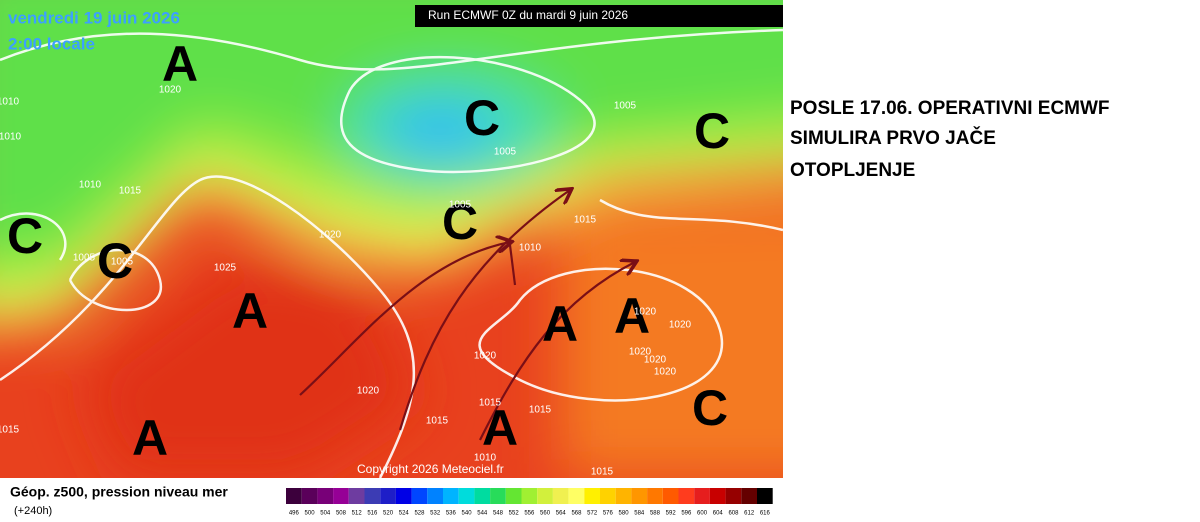 The image size is (1200, 522). I want to click on colorbar-label: 512, so click(357, 514).